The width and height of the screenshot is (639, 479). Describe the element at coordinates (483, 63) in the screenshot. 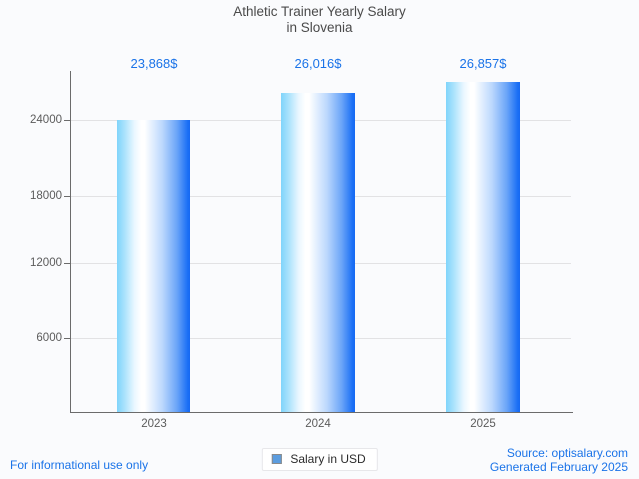

I see `bar-value-2025: 26,857$` at that location.